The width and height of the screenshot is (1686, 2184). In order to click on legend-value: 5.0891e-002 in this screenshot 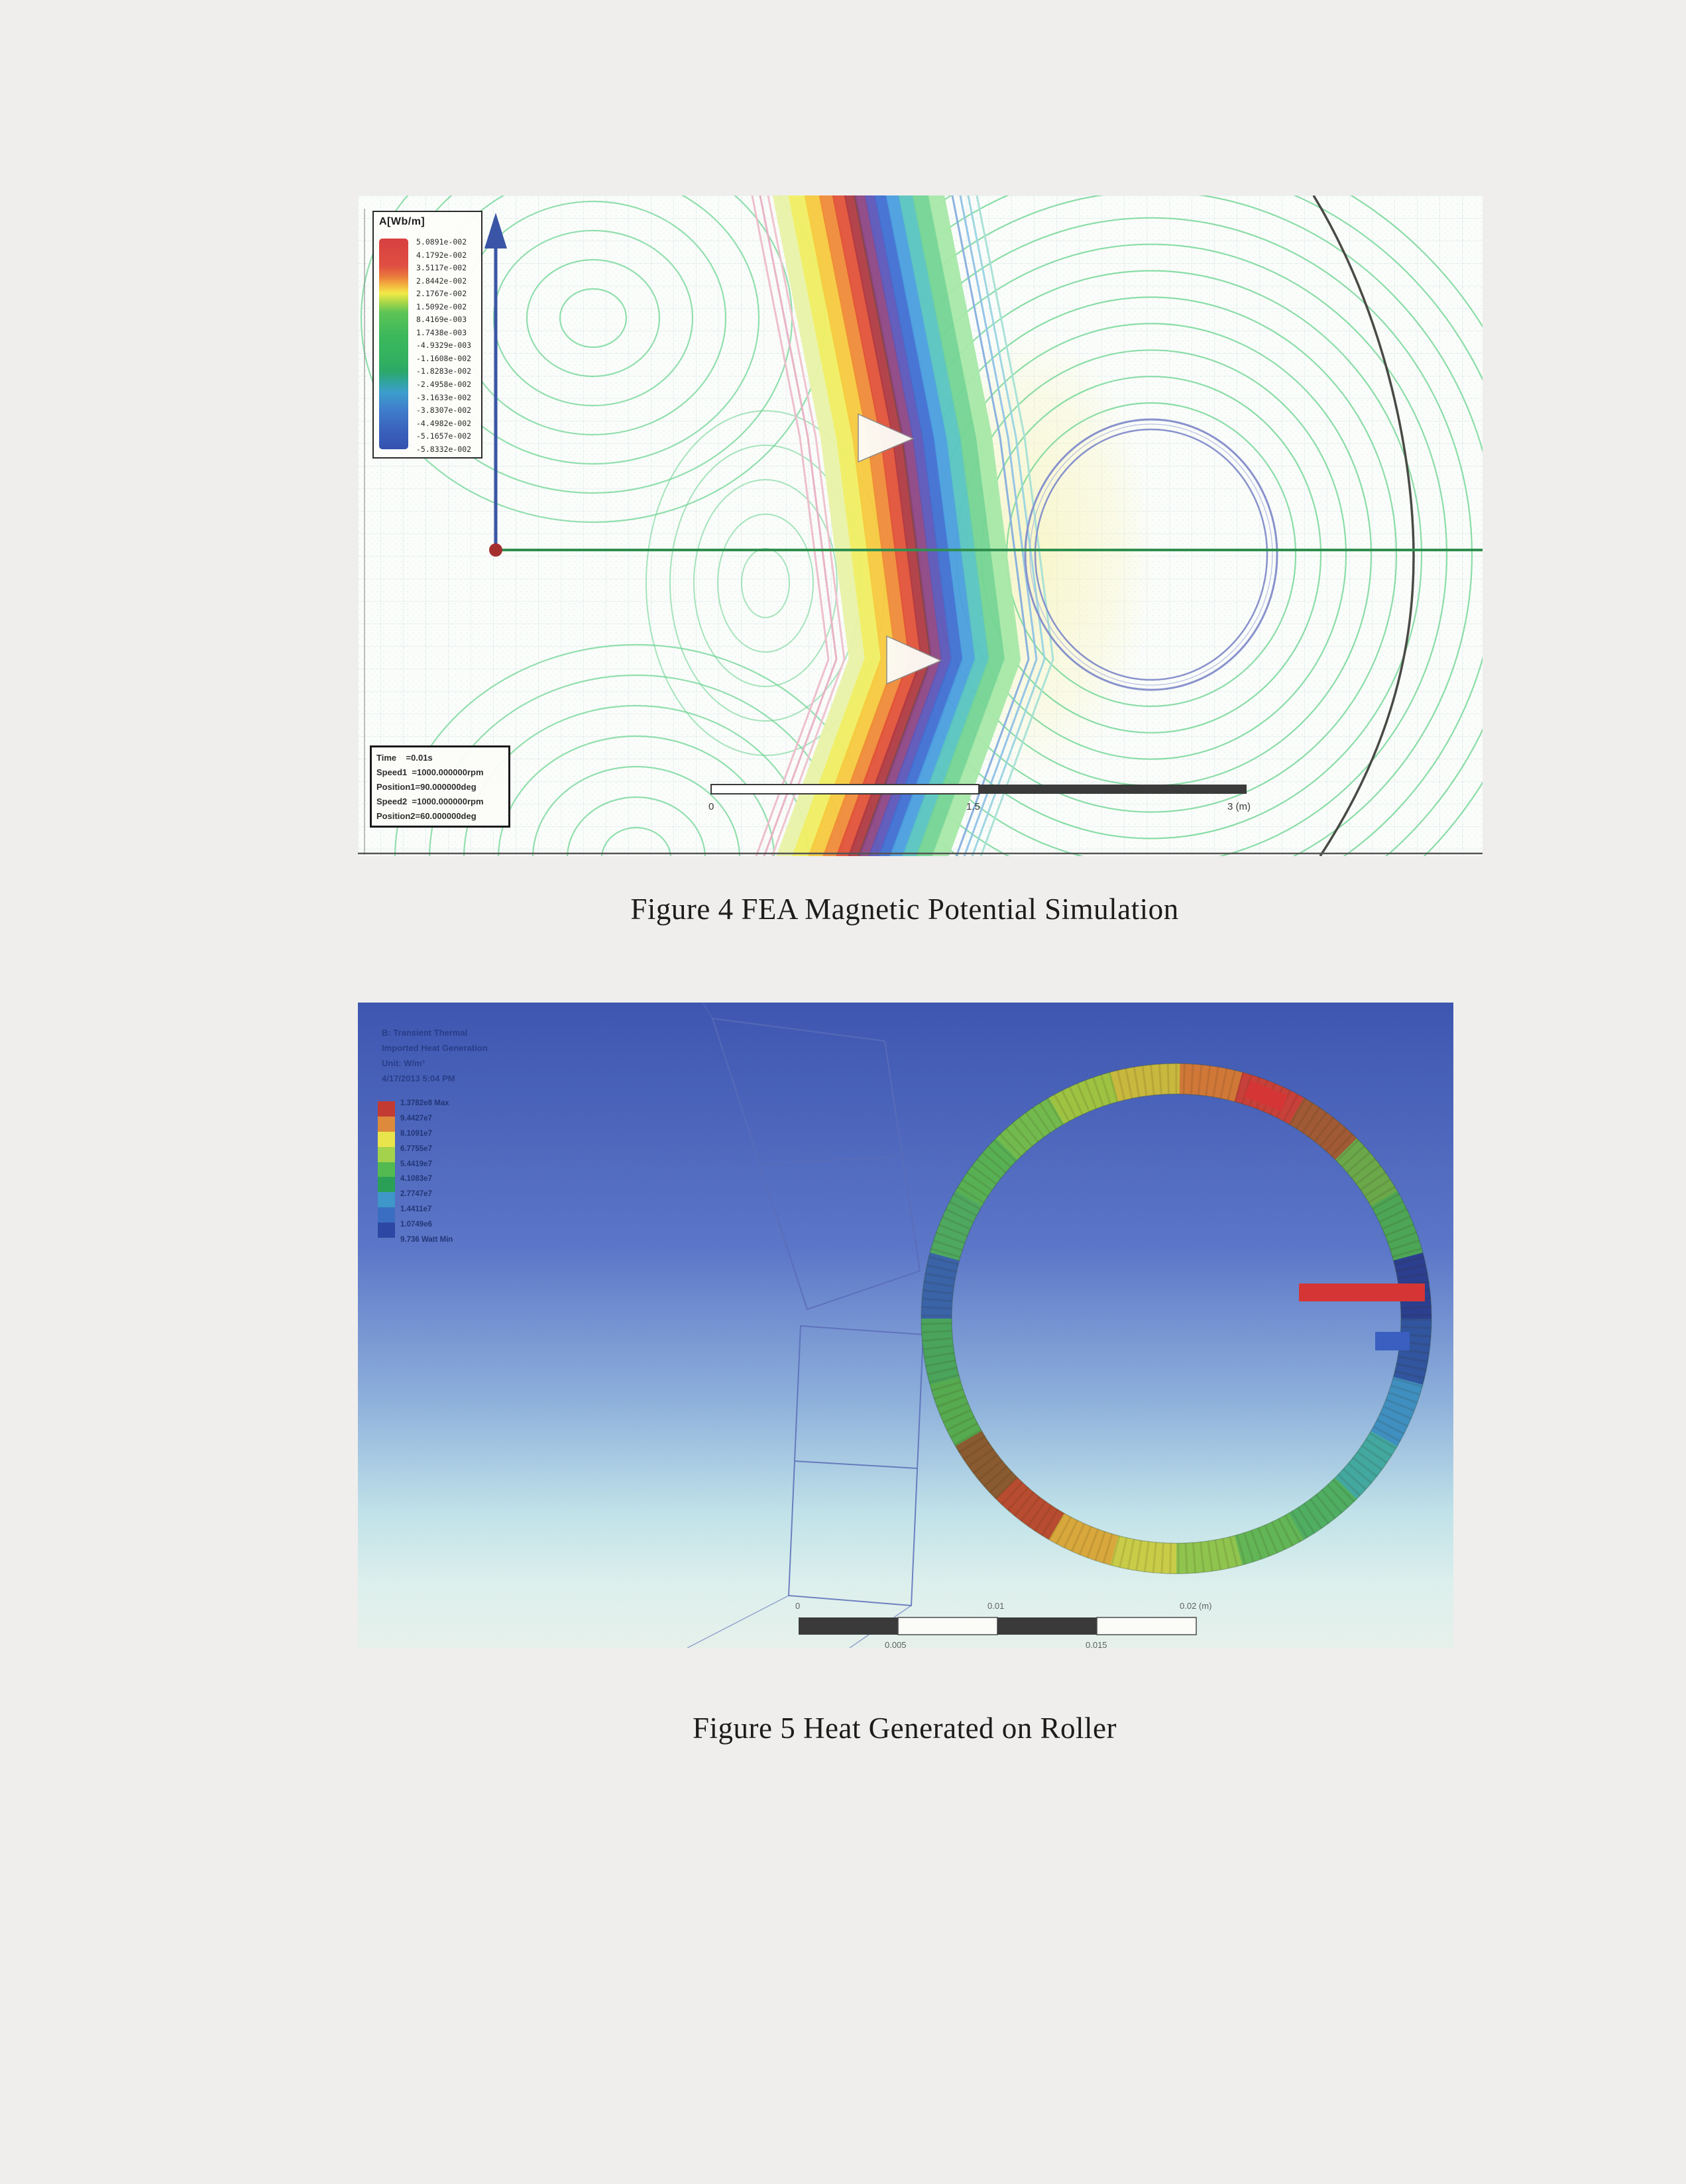, I will do `click(442, 241)`.